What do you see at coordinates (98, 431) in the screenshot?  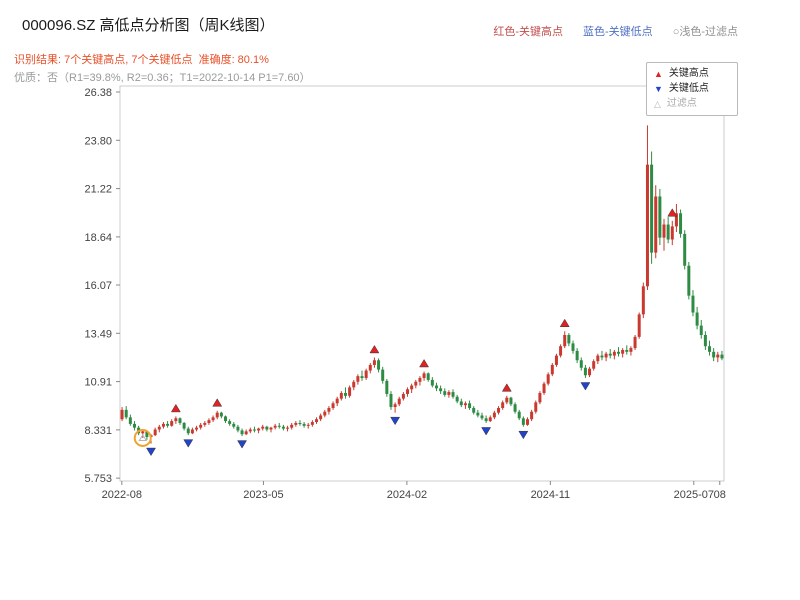 I see `svg-text: 8.331` at bounding box center [98, 431].